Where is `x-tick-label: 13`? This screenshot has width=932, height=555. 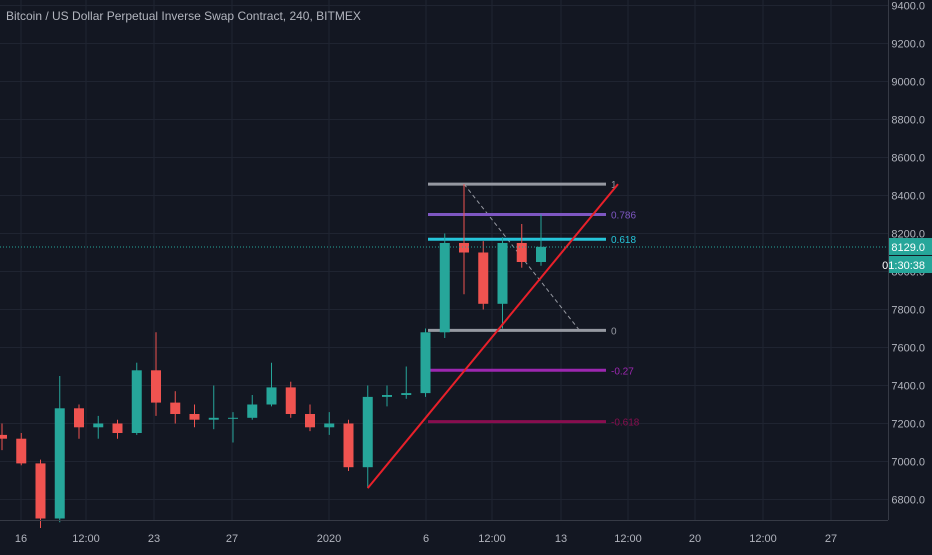 x-tick-label: 13 is located at coordinates (561, 539).